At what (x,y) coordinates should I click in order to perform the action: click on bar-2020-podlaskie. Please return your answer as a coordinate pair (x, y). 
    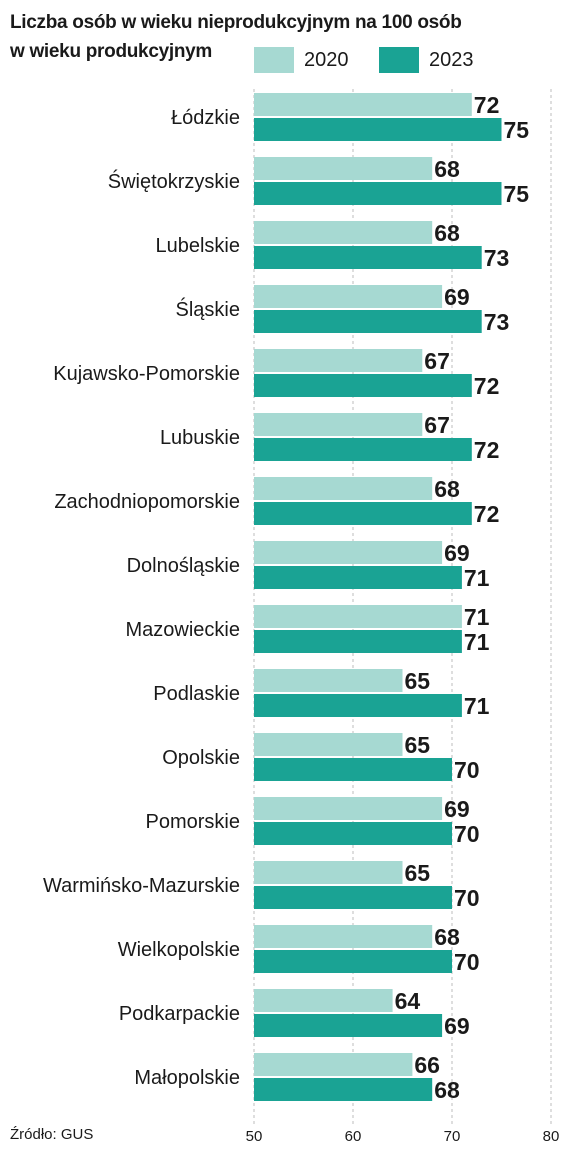
    Looking at the image, I should click on (328, 680).